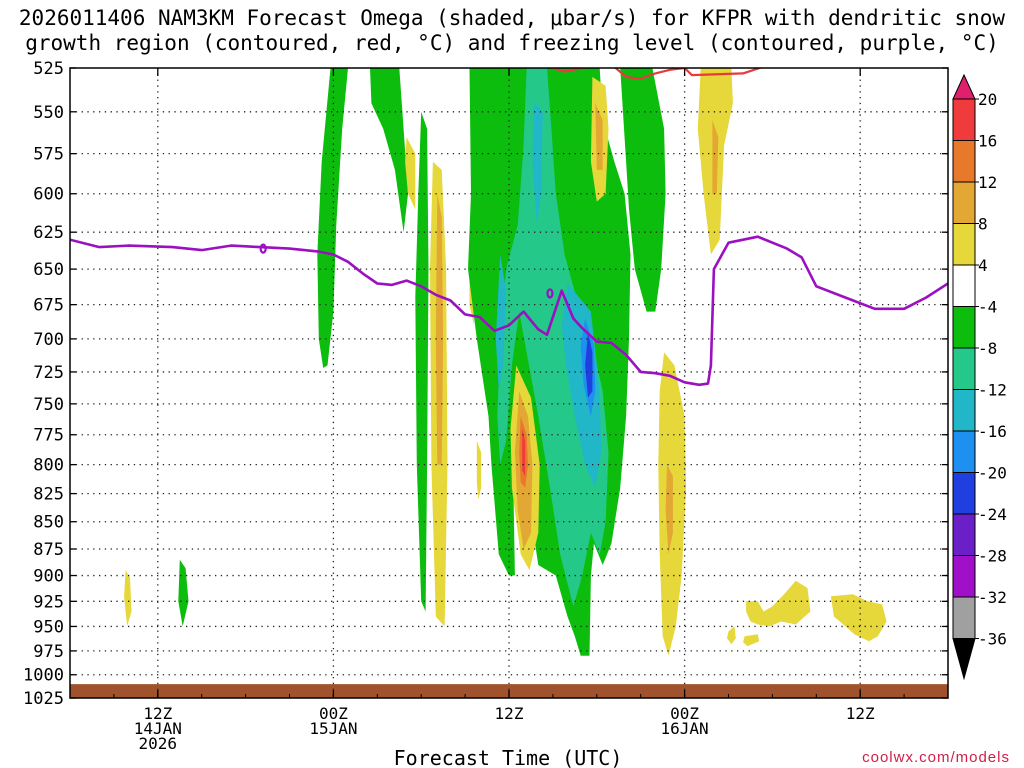 The height and width of the screenshot is (768, 1024). What do you see at coordinates (48, 340) in the screenshot?
I see `y-tick-label: 700` at bounding box center [48, 340].